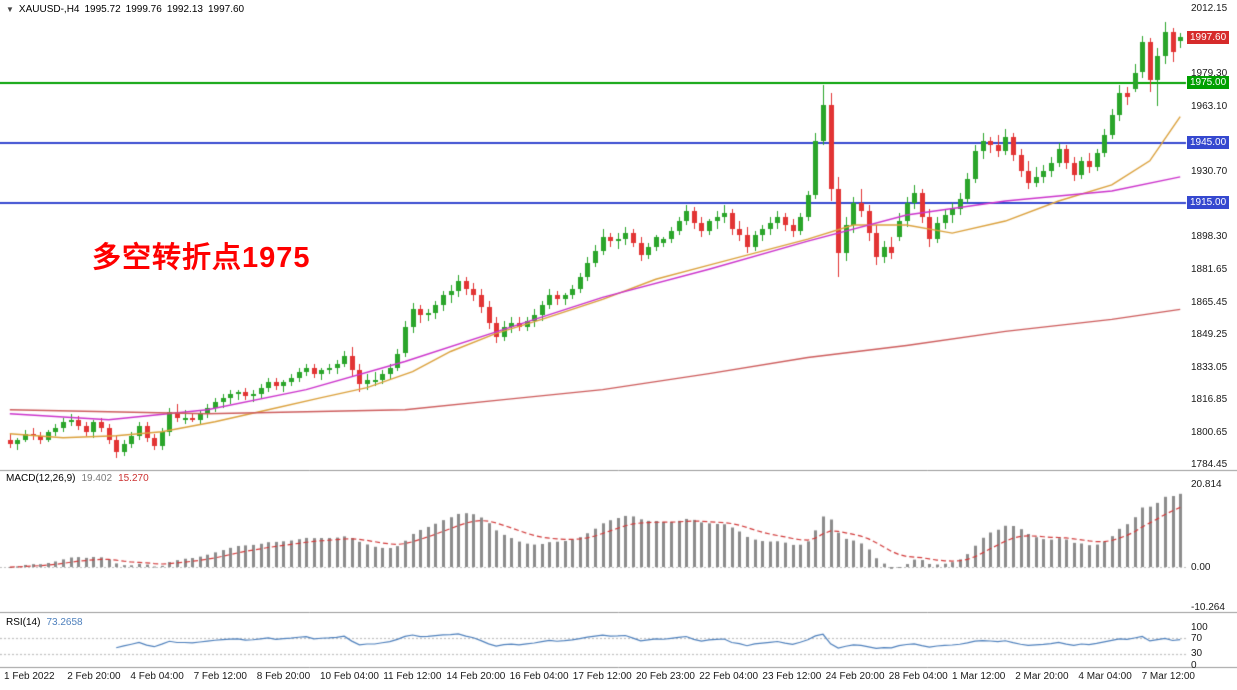 This screenshot has height=690, width=1237. Describe the element at coordinates (64, 622) in the screenshot. I see `rsi-value: 73.2658` at that location.